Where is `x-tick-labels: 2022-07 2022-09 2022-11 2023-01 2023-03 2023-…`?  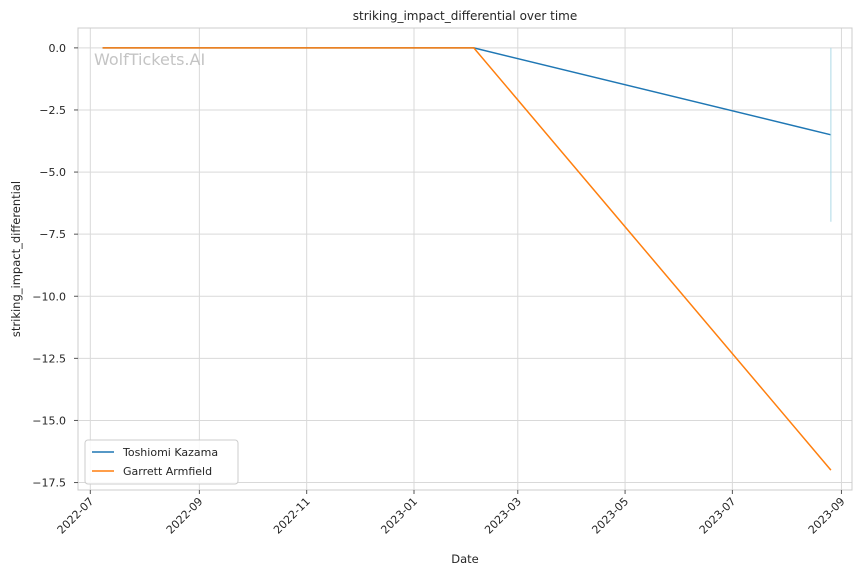
x-tick-labels: 2022-07 2022-09 2022-11 2023-01 2023-03 2023-… is located at coordinates (451, 513).